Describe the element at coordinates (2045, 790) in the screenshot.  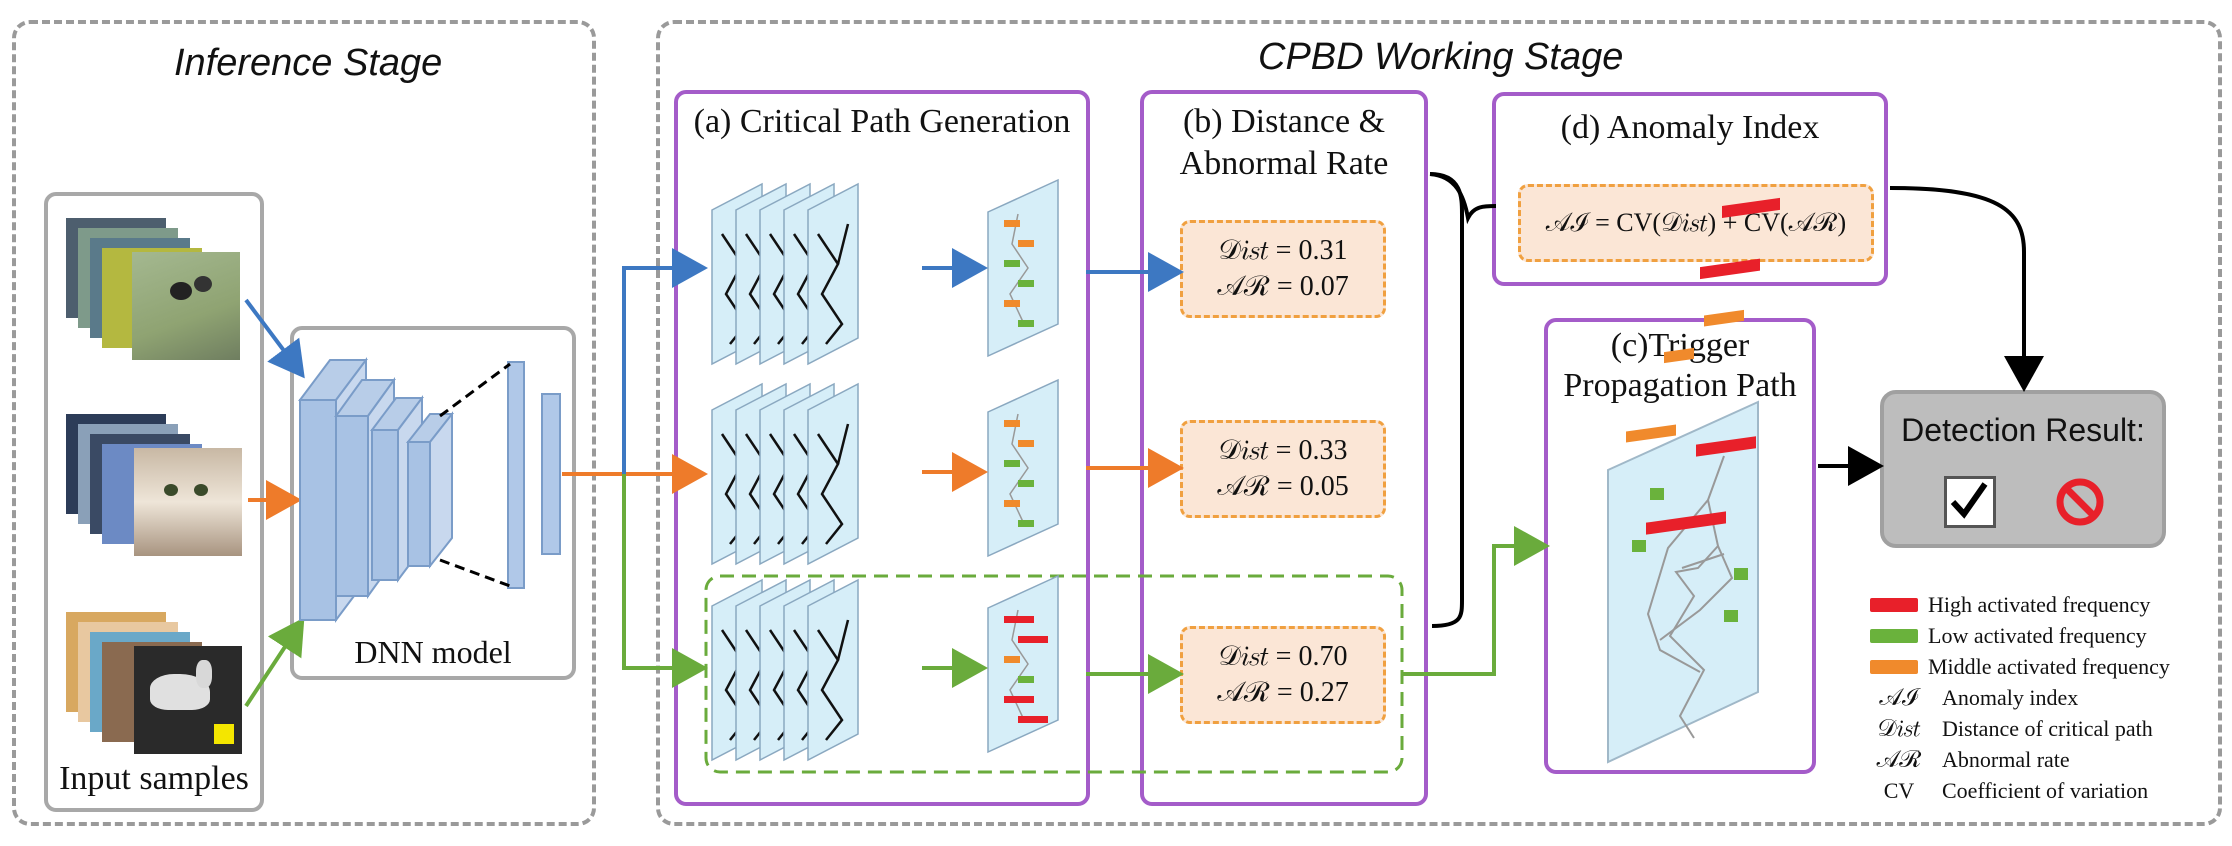
I see `legend-label: Coefficient of variation` at that location.